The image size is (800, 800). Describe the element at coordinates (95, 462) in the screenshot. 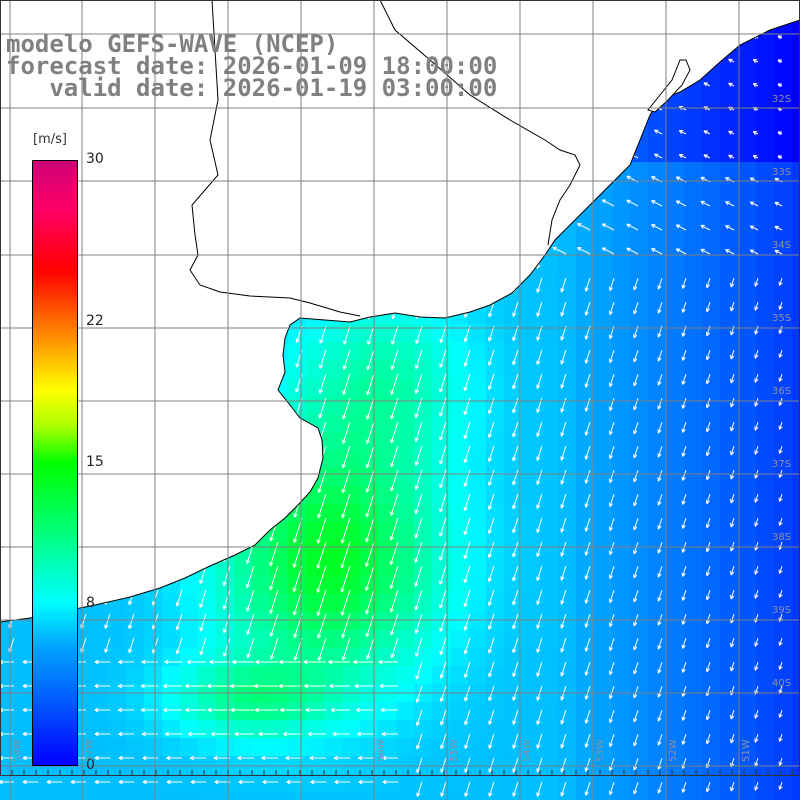

I see `colorbar-tick-label: 15` at that location.